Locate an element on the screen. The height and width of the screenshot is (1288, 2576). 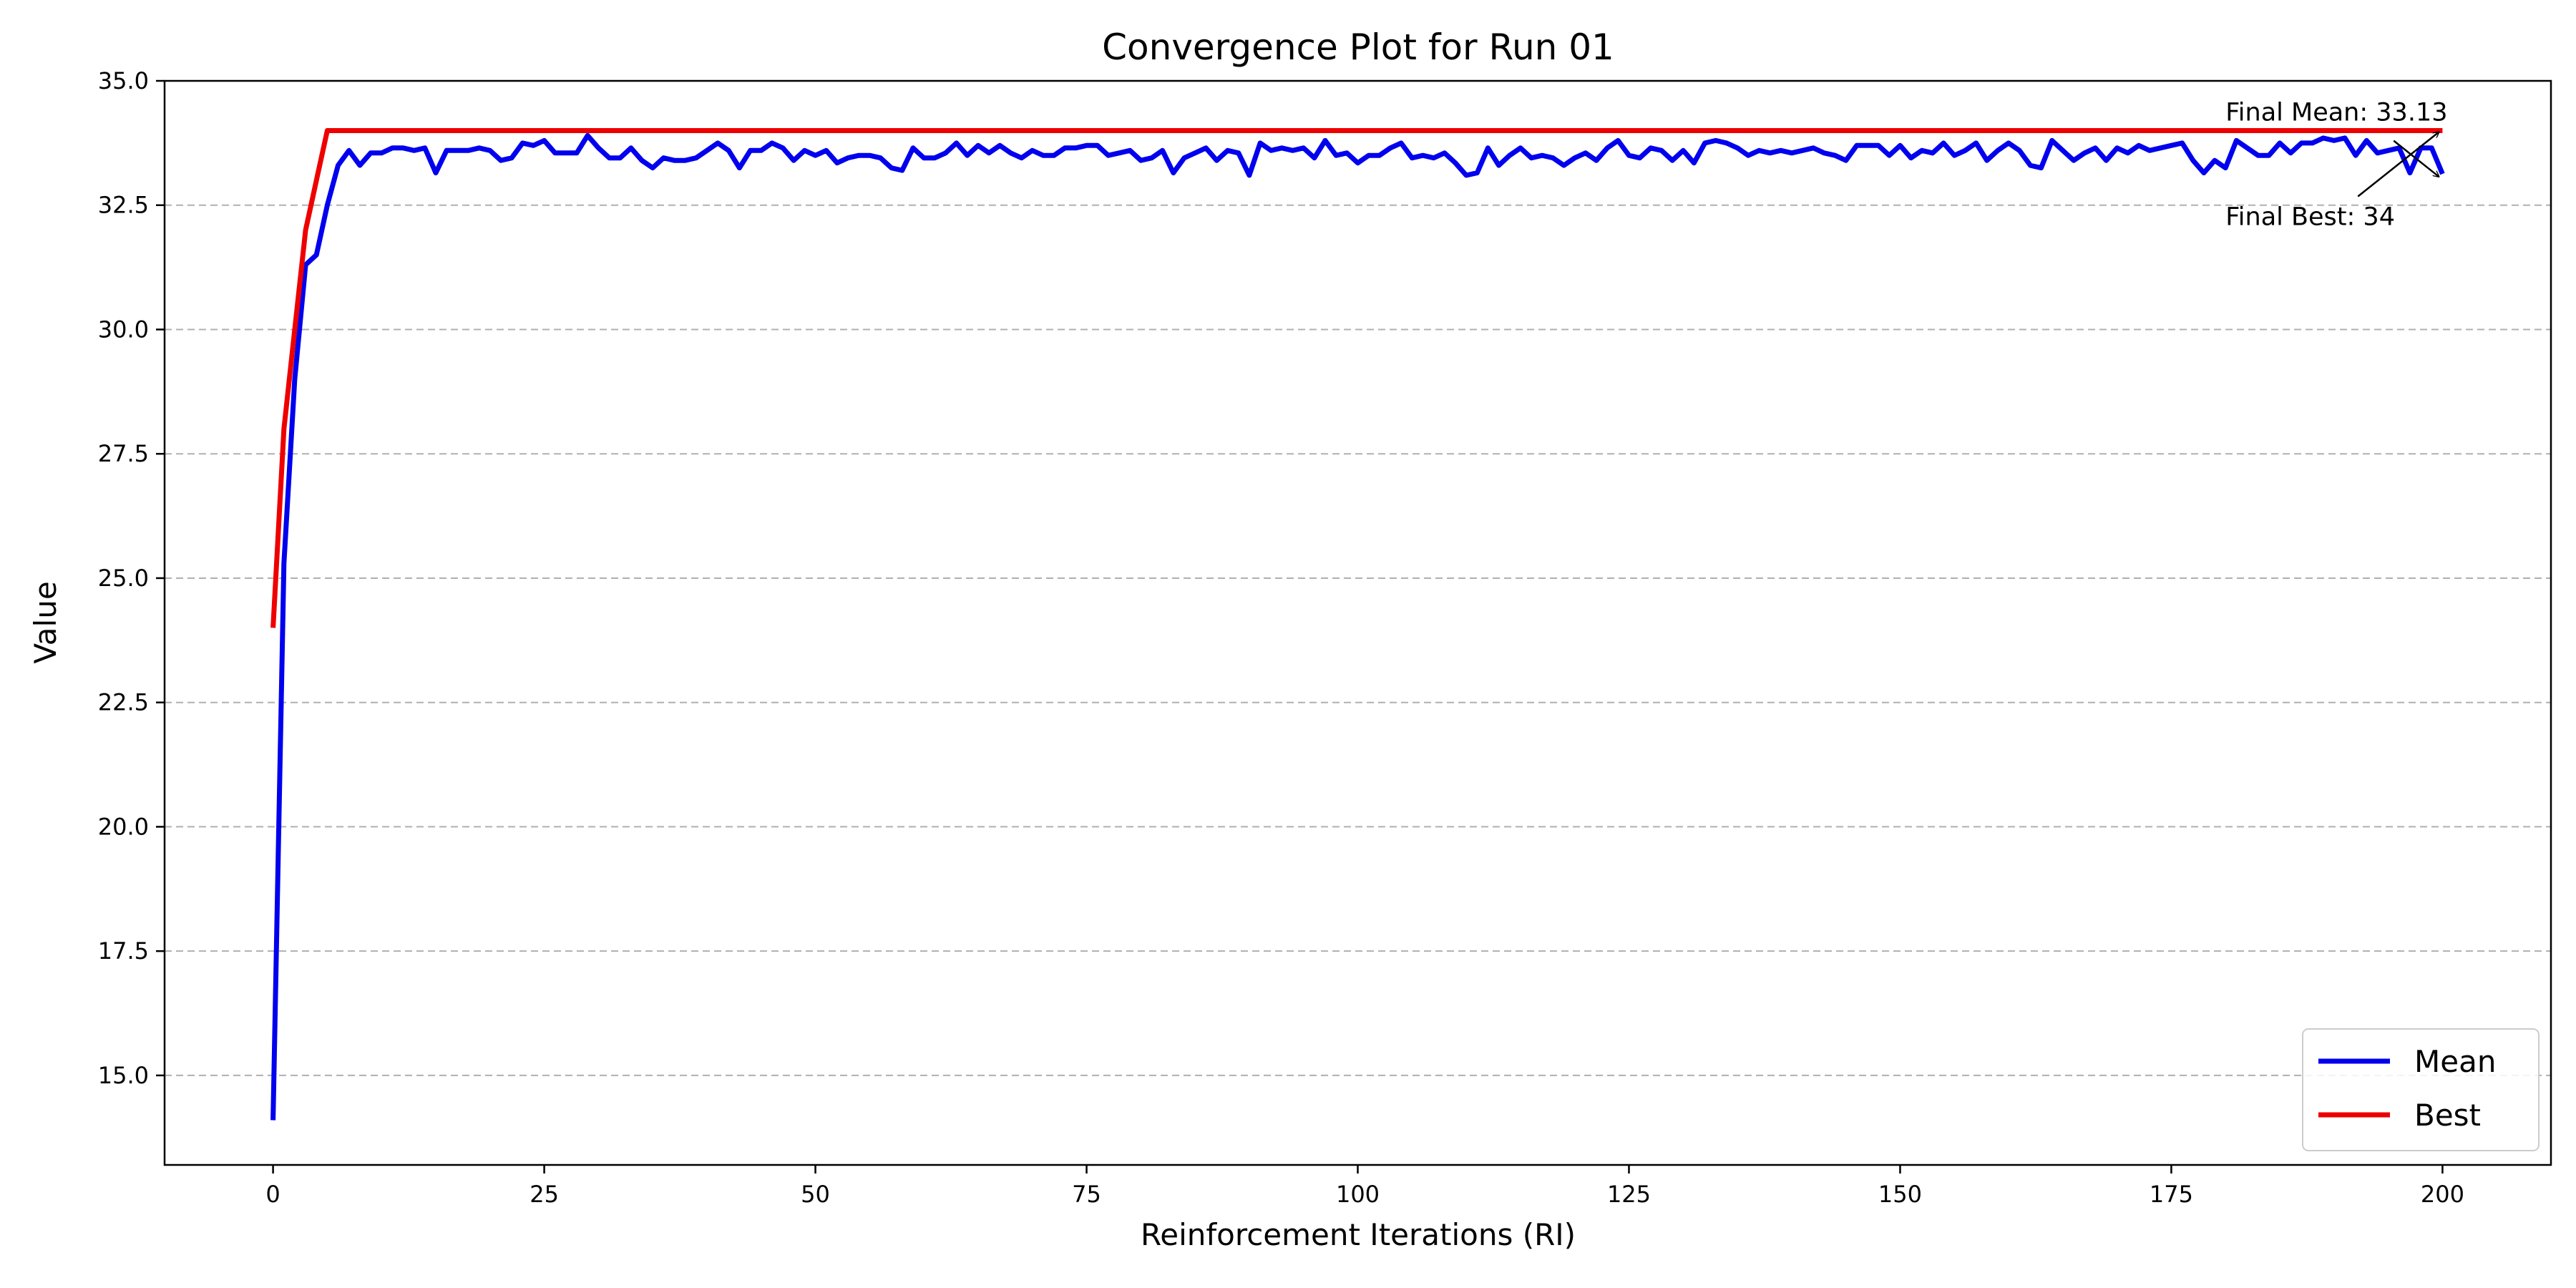
x-tick-label: 75 is located at coordinates (1086, 1194).